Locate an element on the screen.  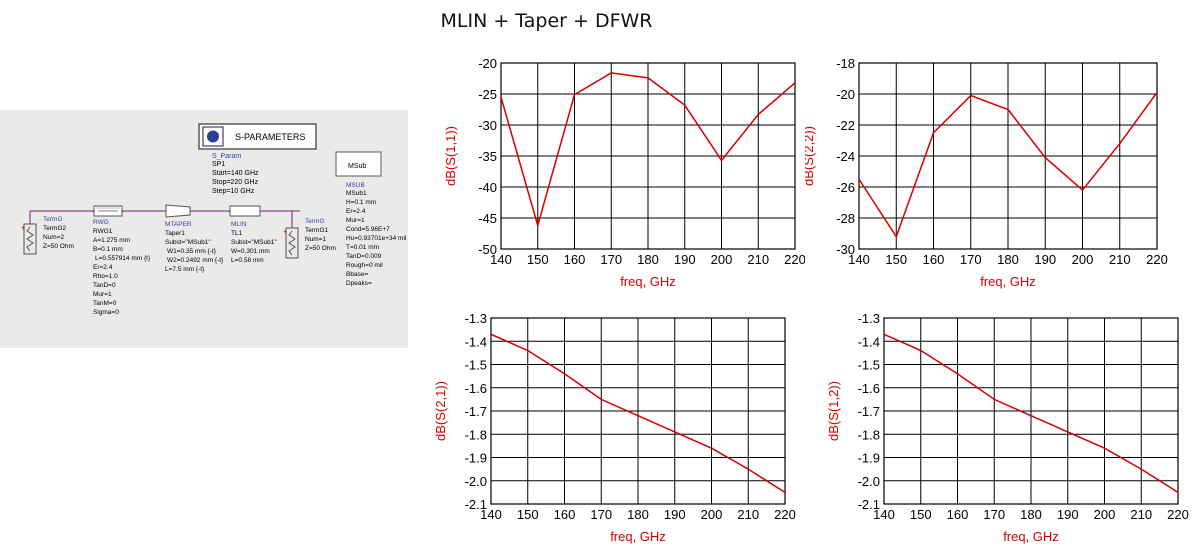
y-tick-label: -28 is located at coordinates (845, 218).